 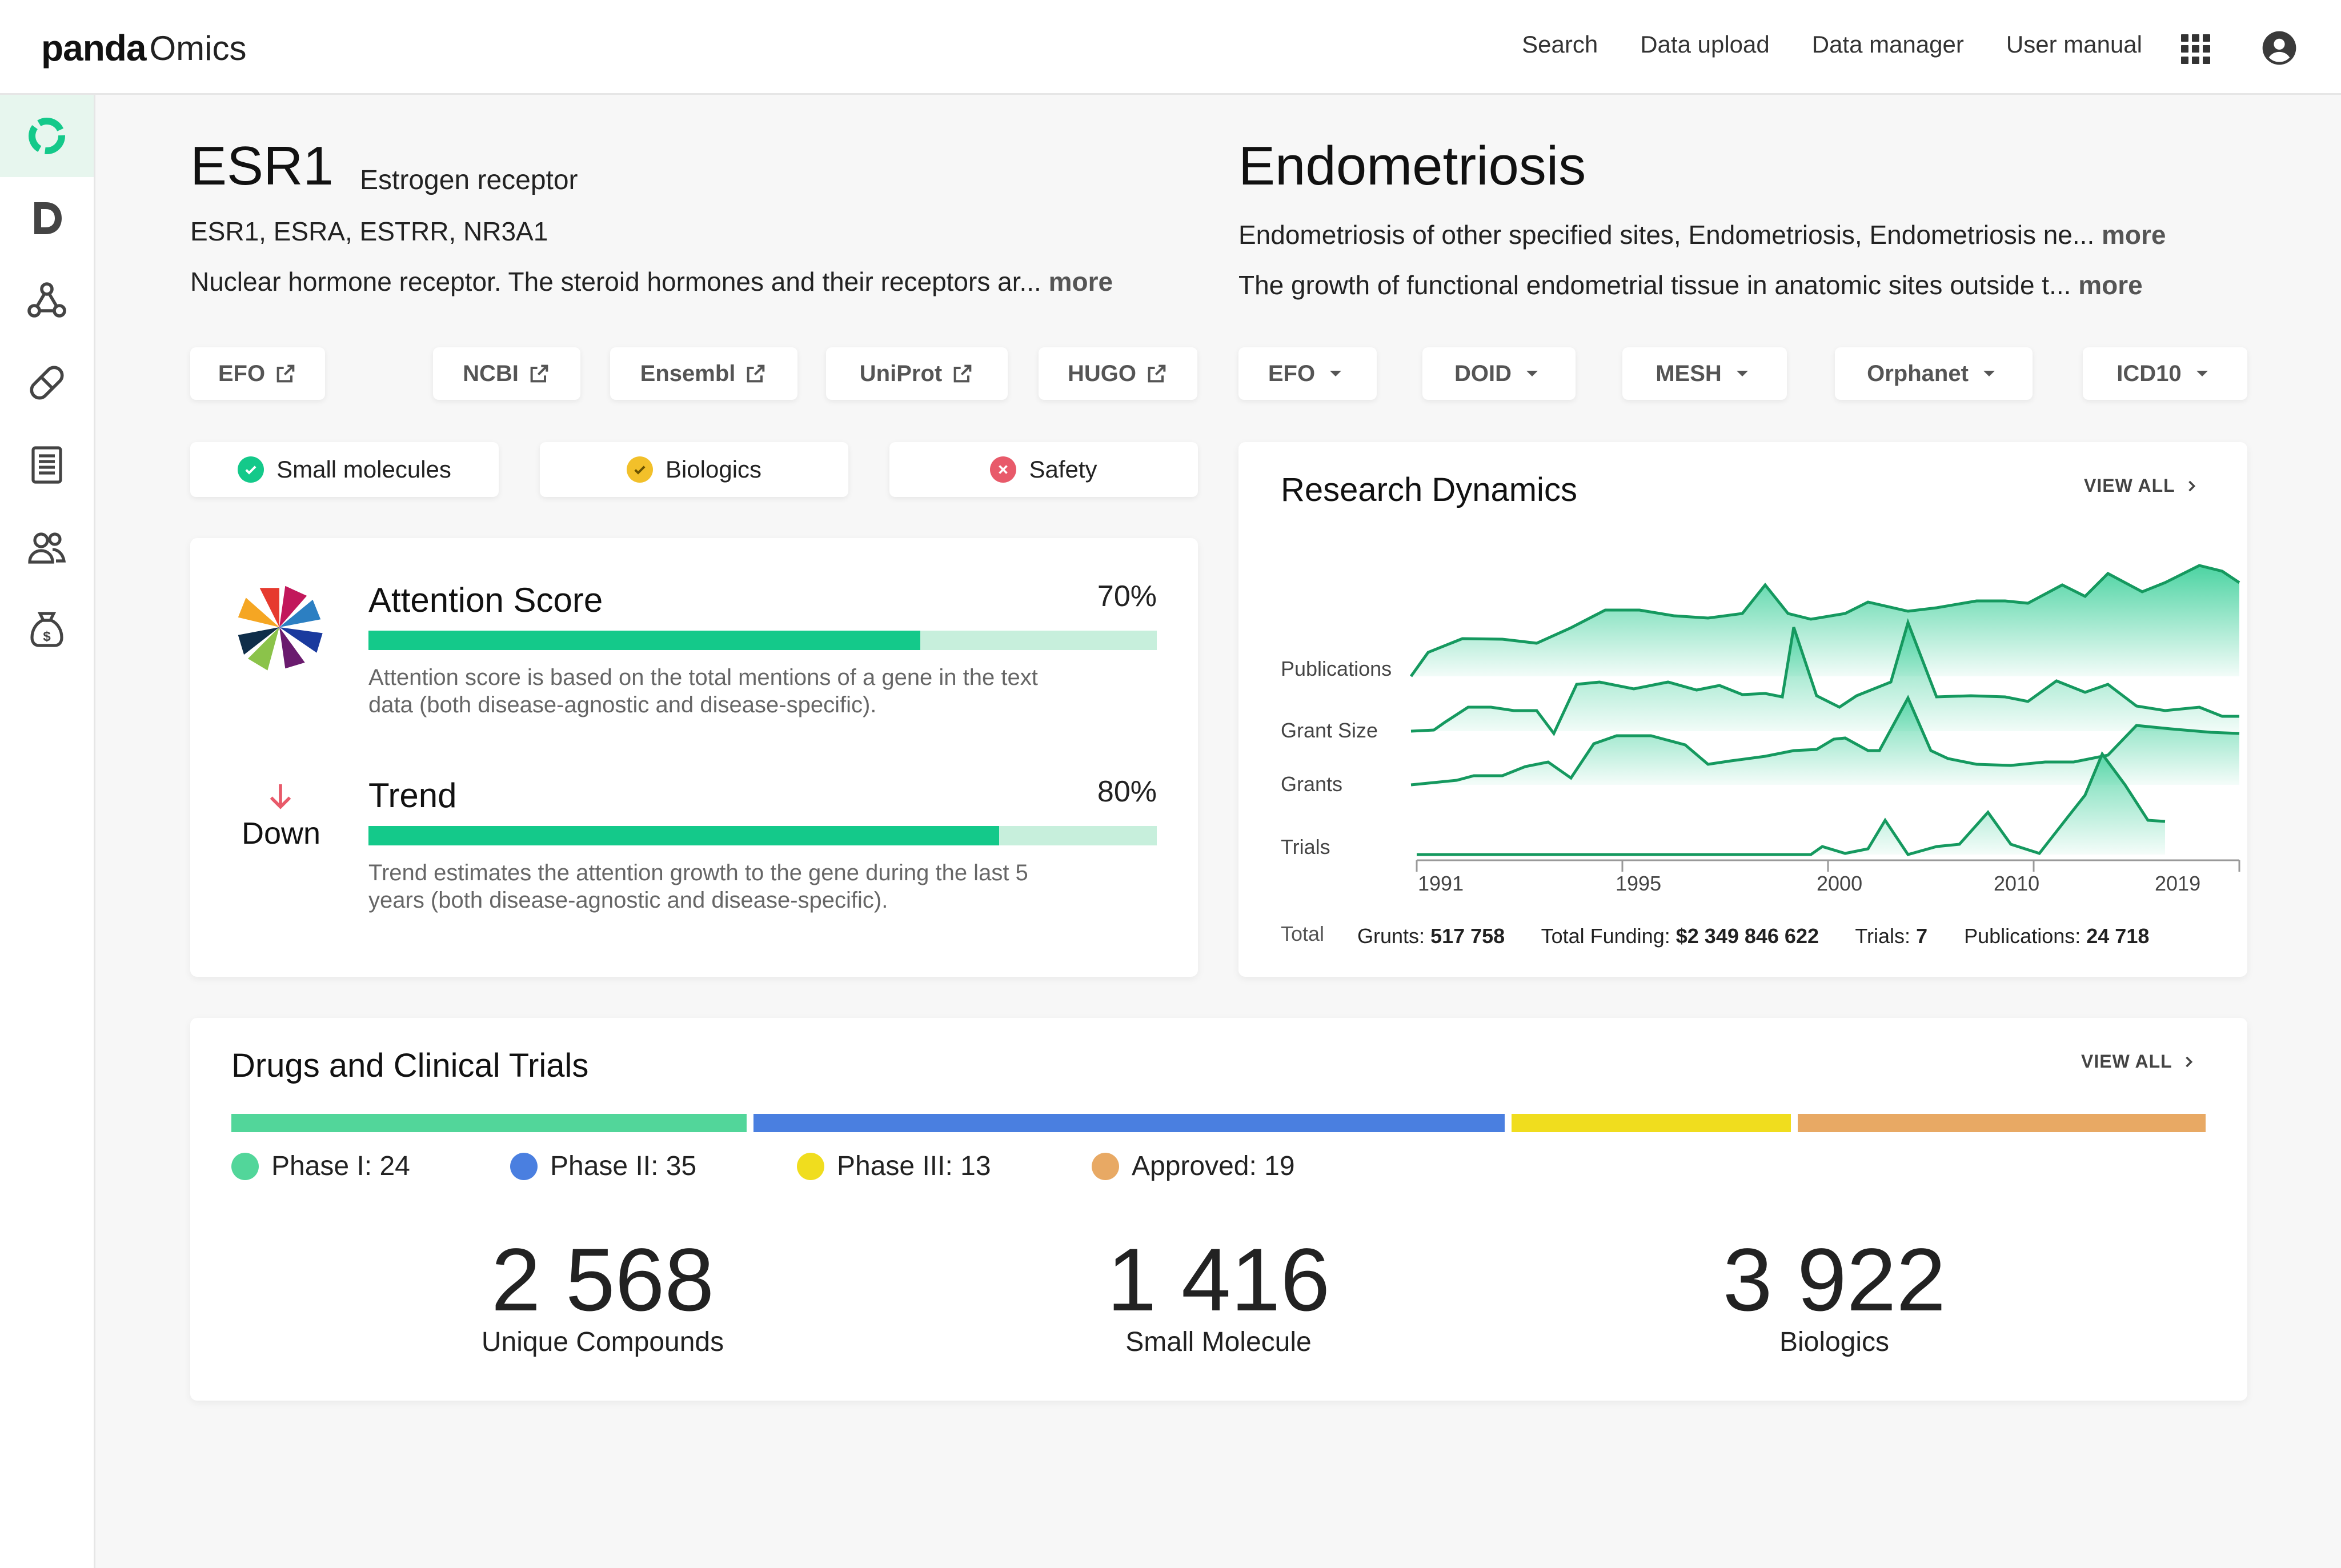 What do you see at coordinates (1080, 282) in the screenshot?
I see `gene-more-link: more` at bounding box center [1080, 282].